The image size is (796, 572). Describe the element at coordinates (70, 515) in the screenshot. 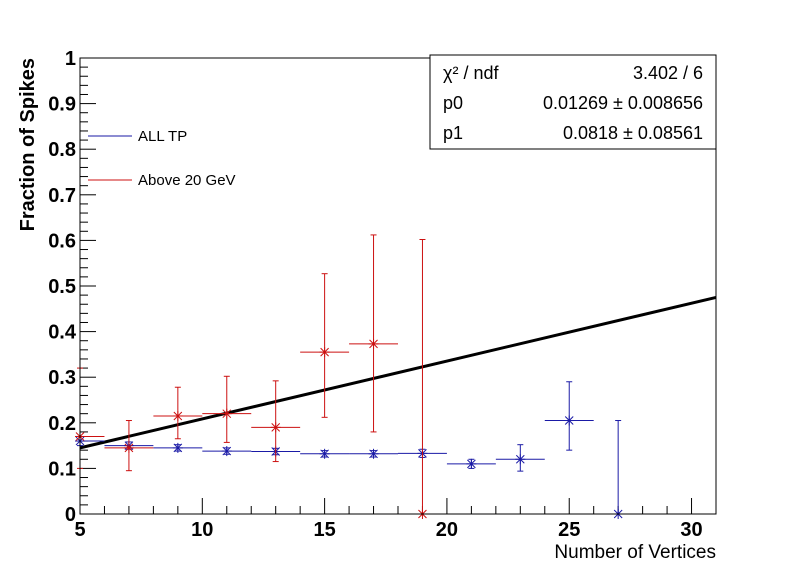

I see `y-tick-label: 0` at that location.